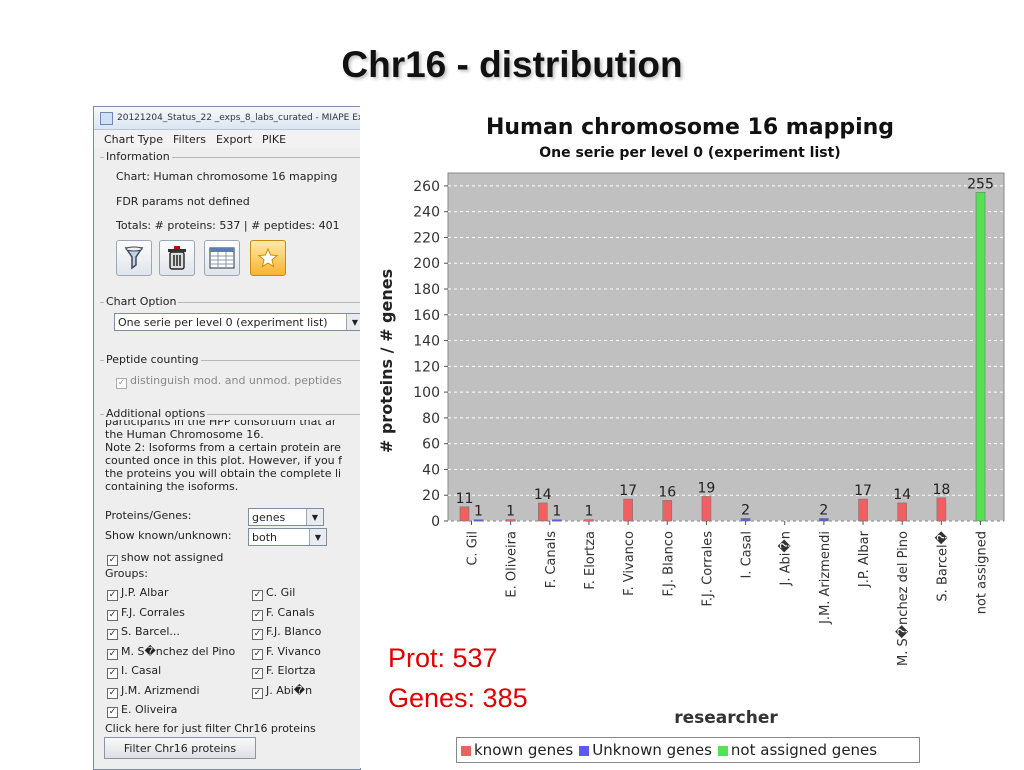 The image size is (1024, 770). I want to click on genes-count-text: Genes: 385, so click(458, 698).